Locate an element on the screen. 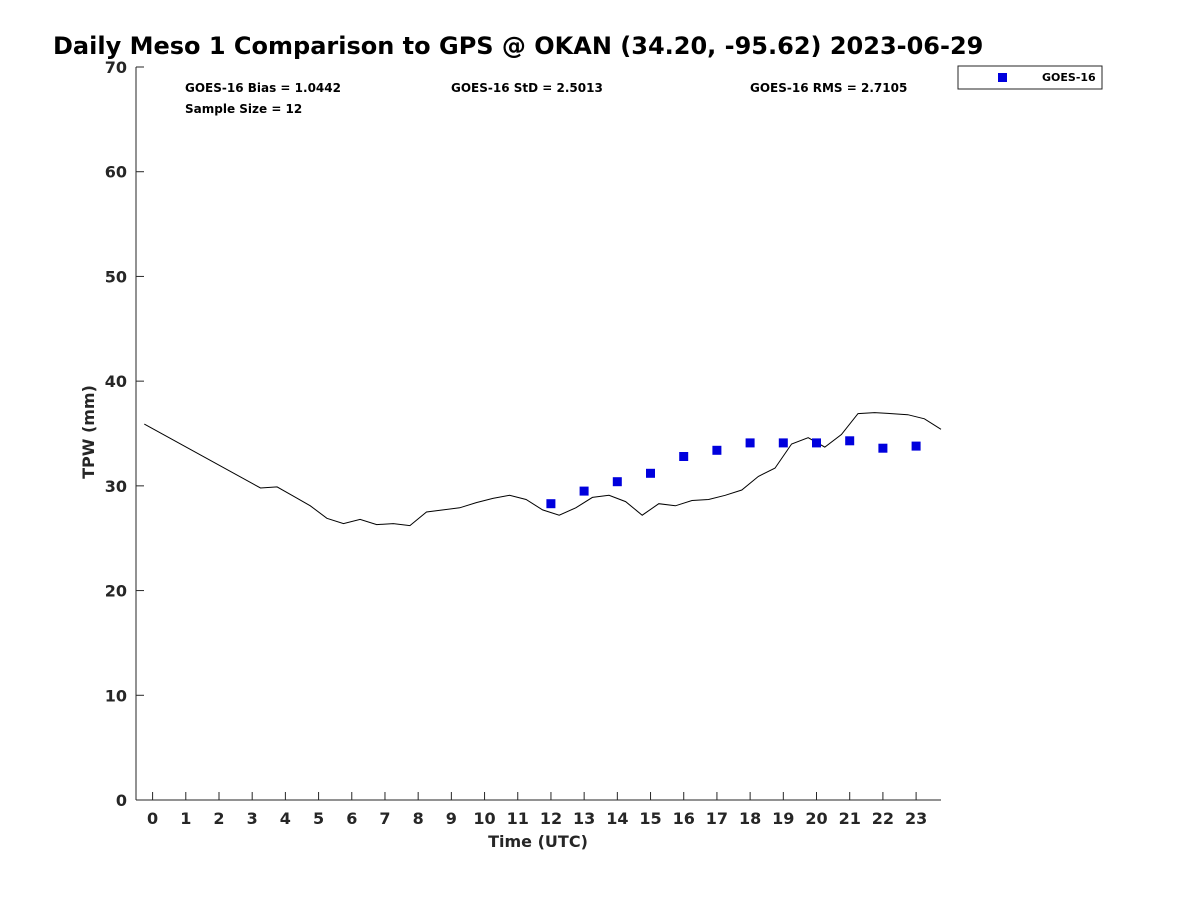  x-axis-label: Time (UTC) is located at coordinates (538, 841).